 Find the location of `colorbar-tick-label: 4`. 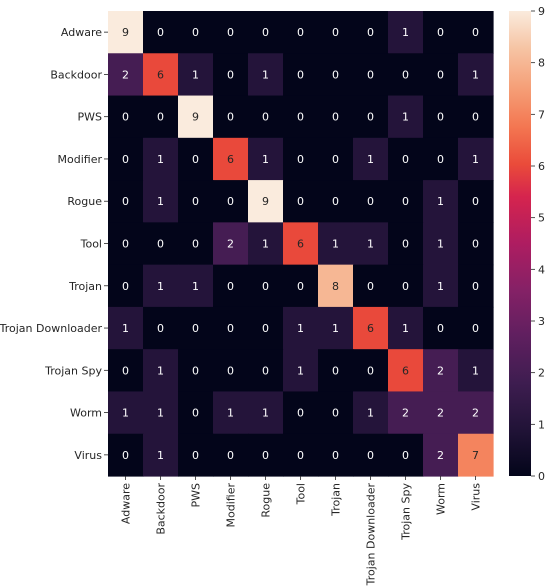

colorbar-tick-label: 4 is located at coordinates (541, 269).